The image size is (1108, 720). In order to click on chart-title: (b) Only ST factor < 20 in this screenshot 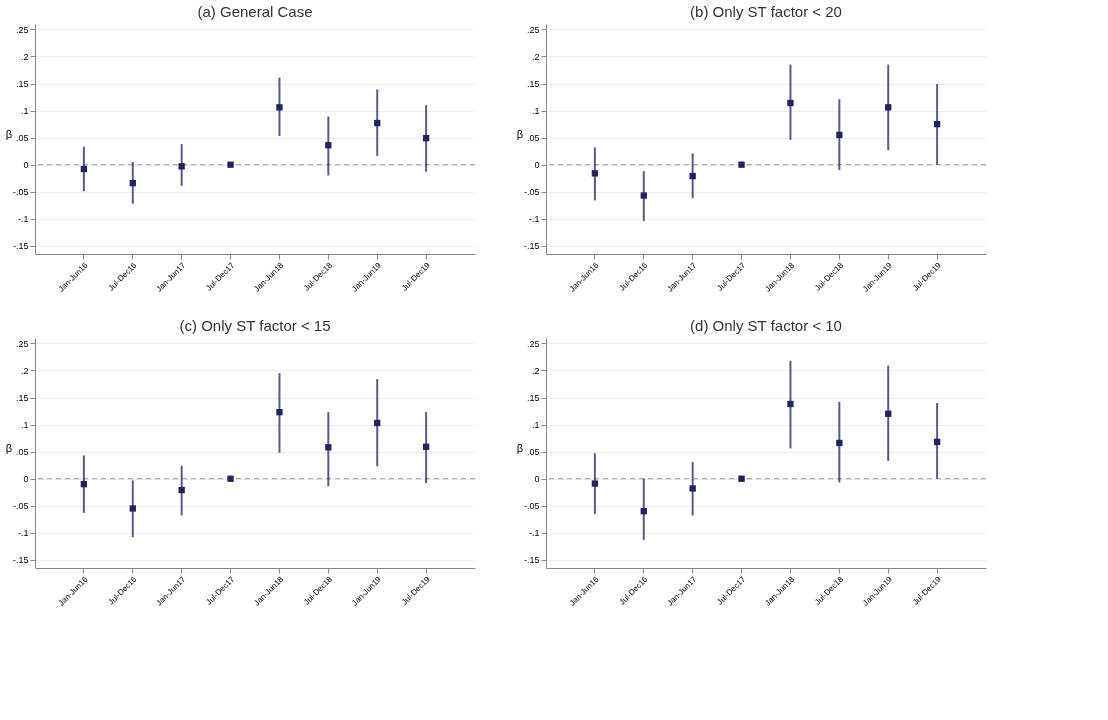, I will do `click(766, 11)`.